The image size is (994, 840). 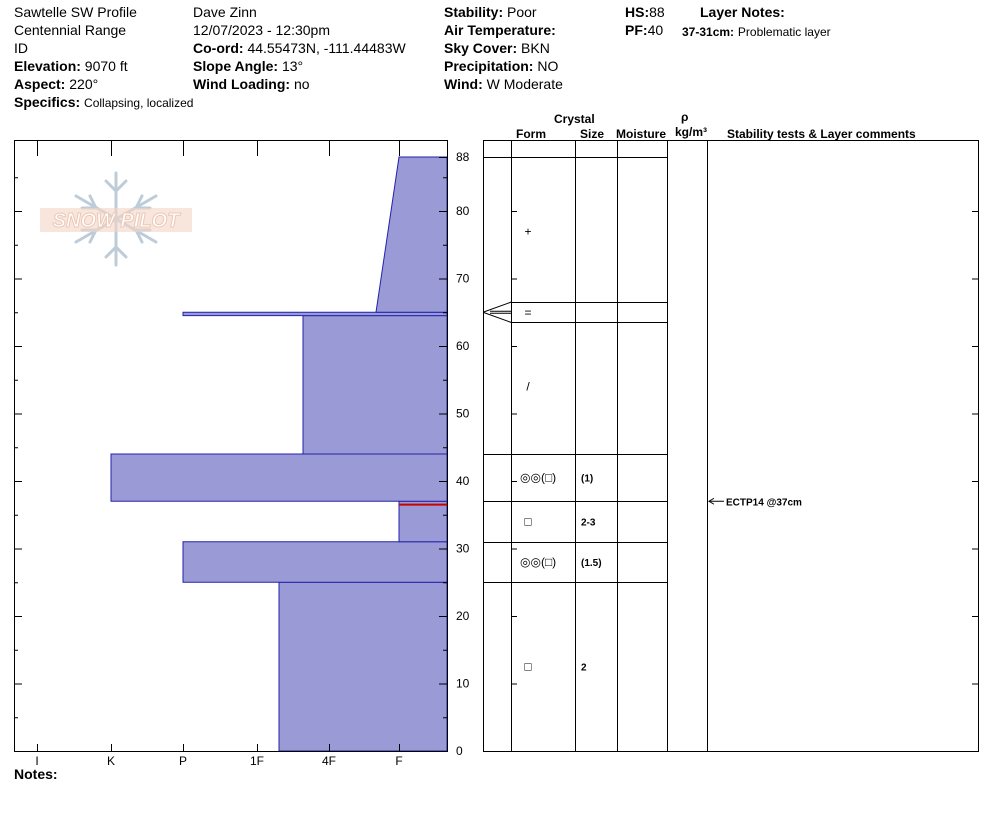 I want to click on crystal-size: 2, so click(x=584, y=668).